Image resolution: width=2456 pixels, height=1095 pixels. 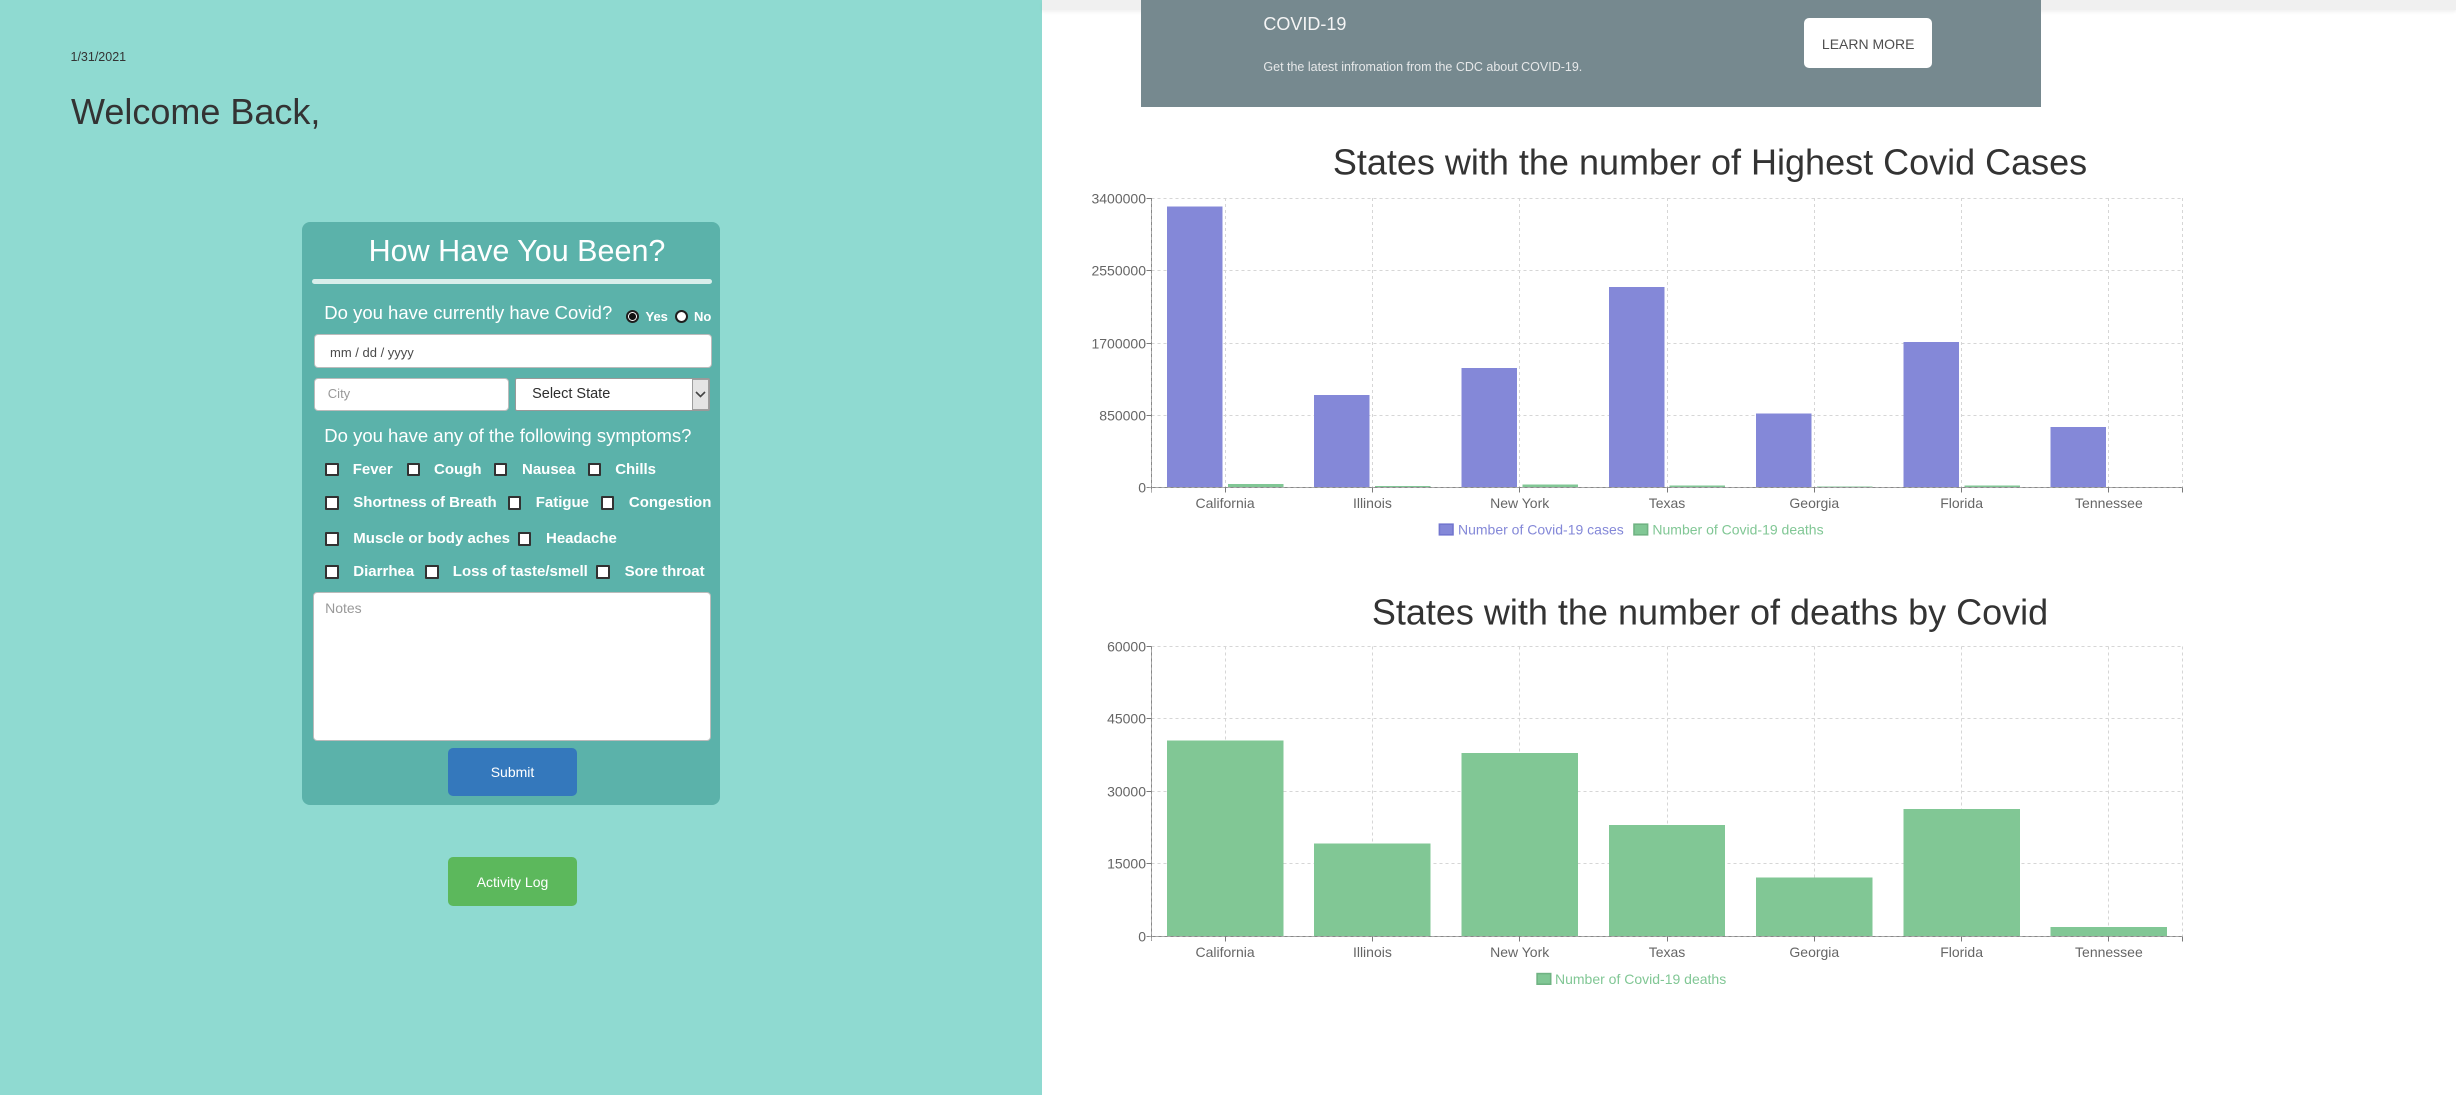 I want to click on svg-text: 60000, so click(x=1126, y=647).